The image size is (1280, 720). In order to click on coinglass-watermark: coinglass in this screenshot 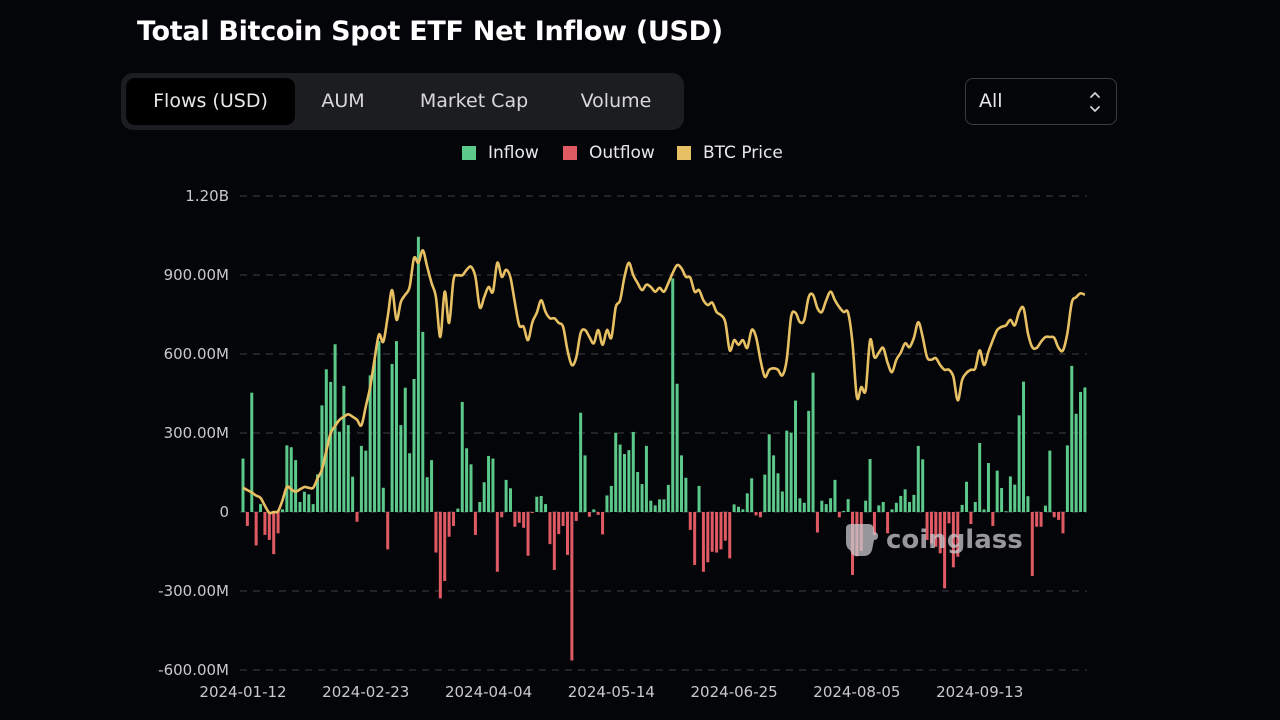, I will do `click(931, 540)`.